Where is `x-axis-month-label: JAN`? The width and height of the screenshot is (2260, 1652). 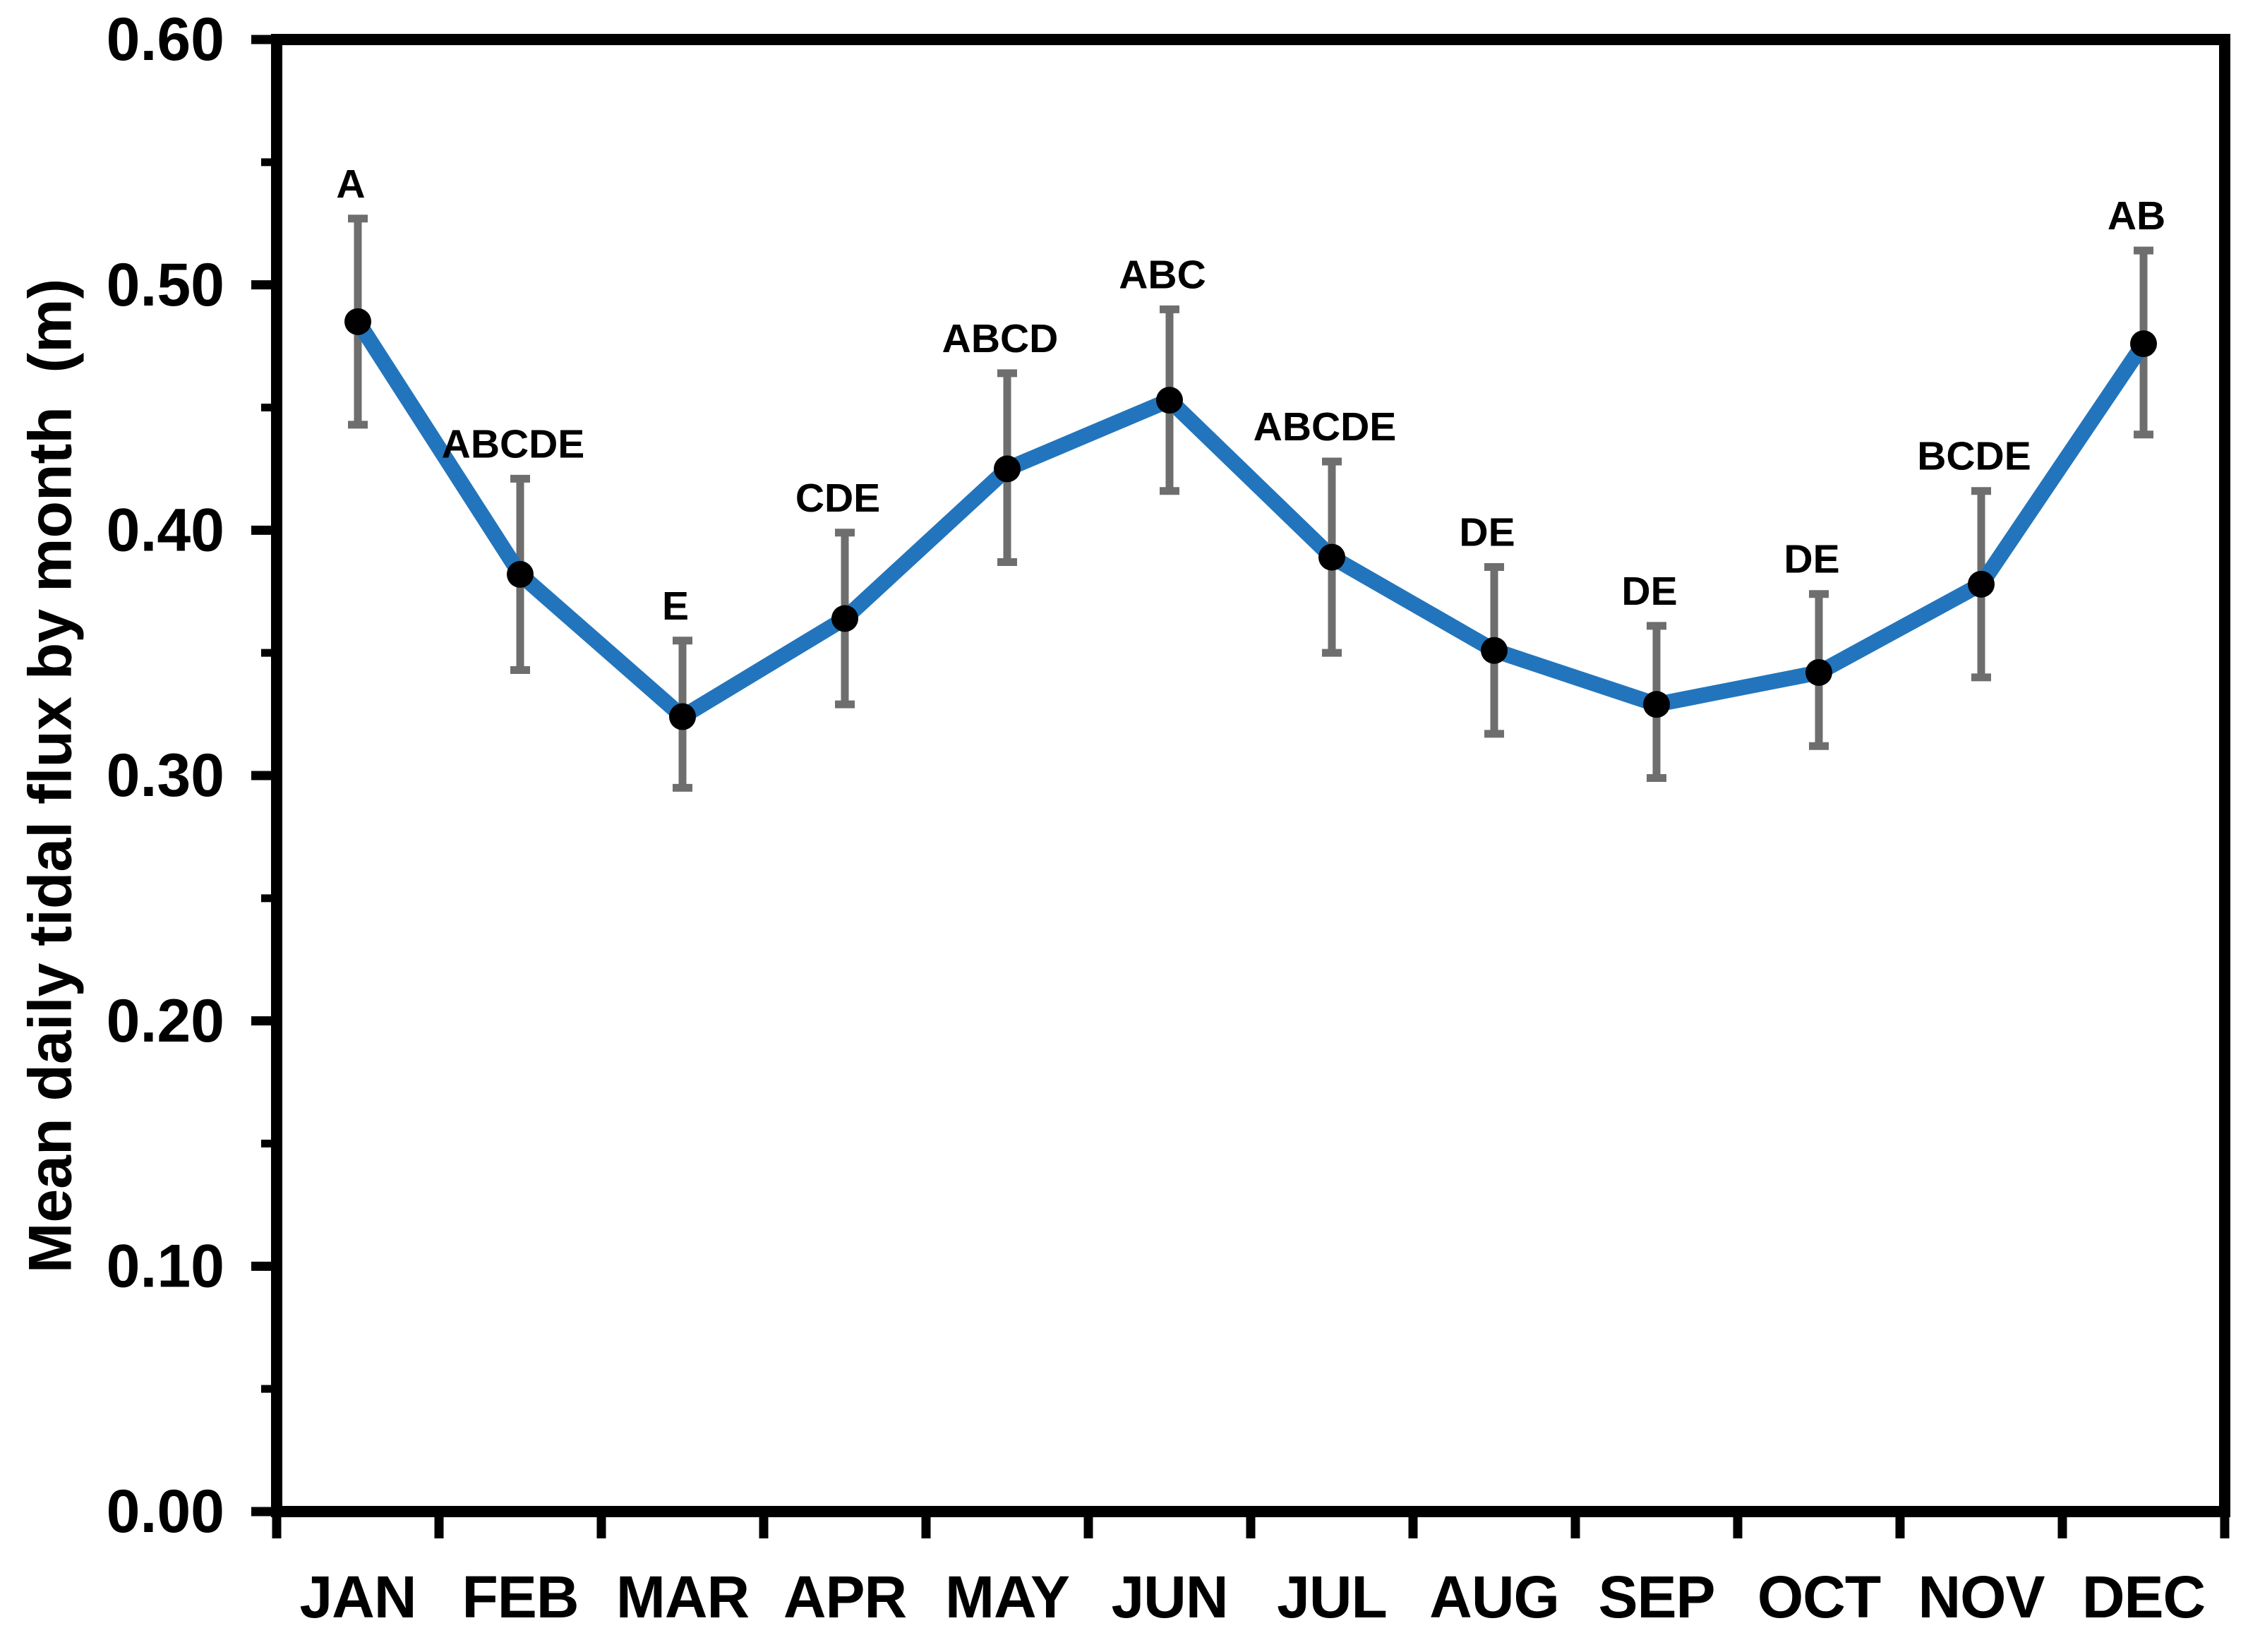 x-axis-month-label: JAN is located at coordinates (357, 1597).